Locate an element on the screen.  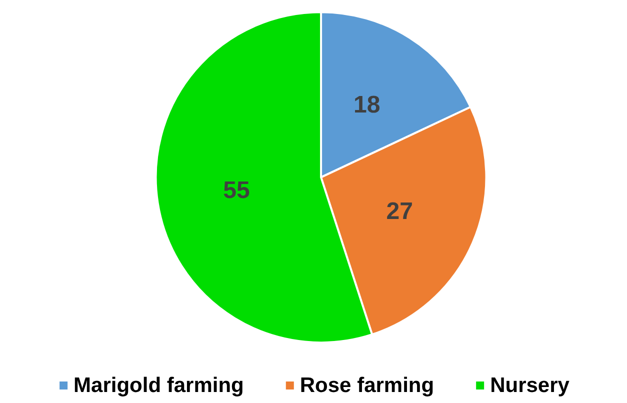
data-label: 55 is located at coordinates (236, 190).